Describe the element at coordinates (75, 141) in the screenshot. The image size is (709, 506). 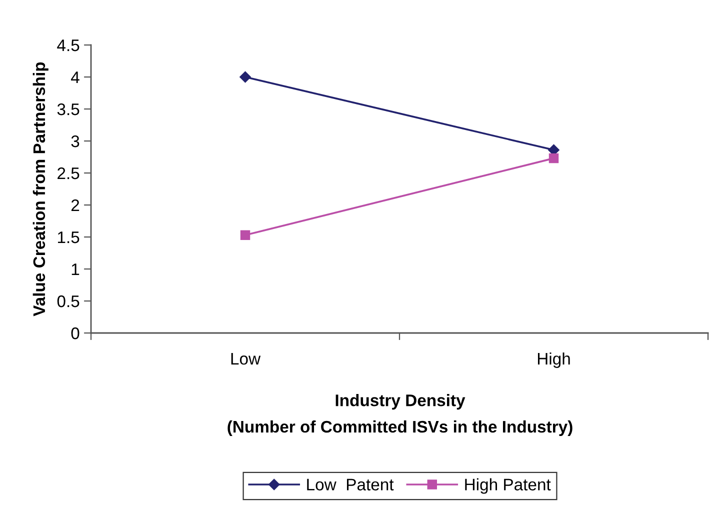
I see `y-tick-label: 3` at that location.